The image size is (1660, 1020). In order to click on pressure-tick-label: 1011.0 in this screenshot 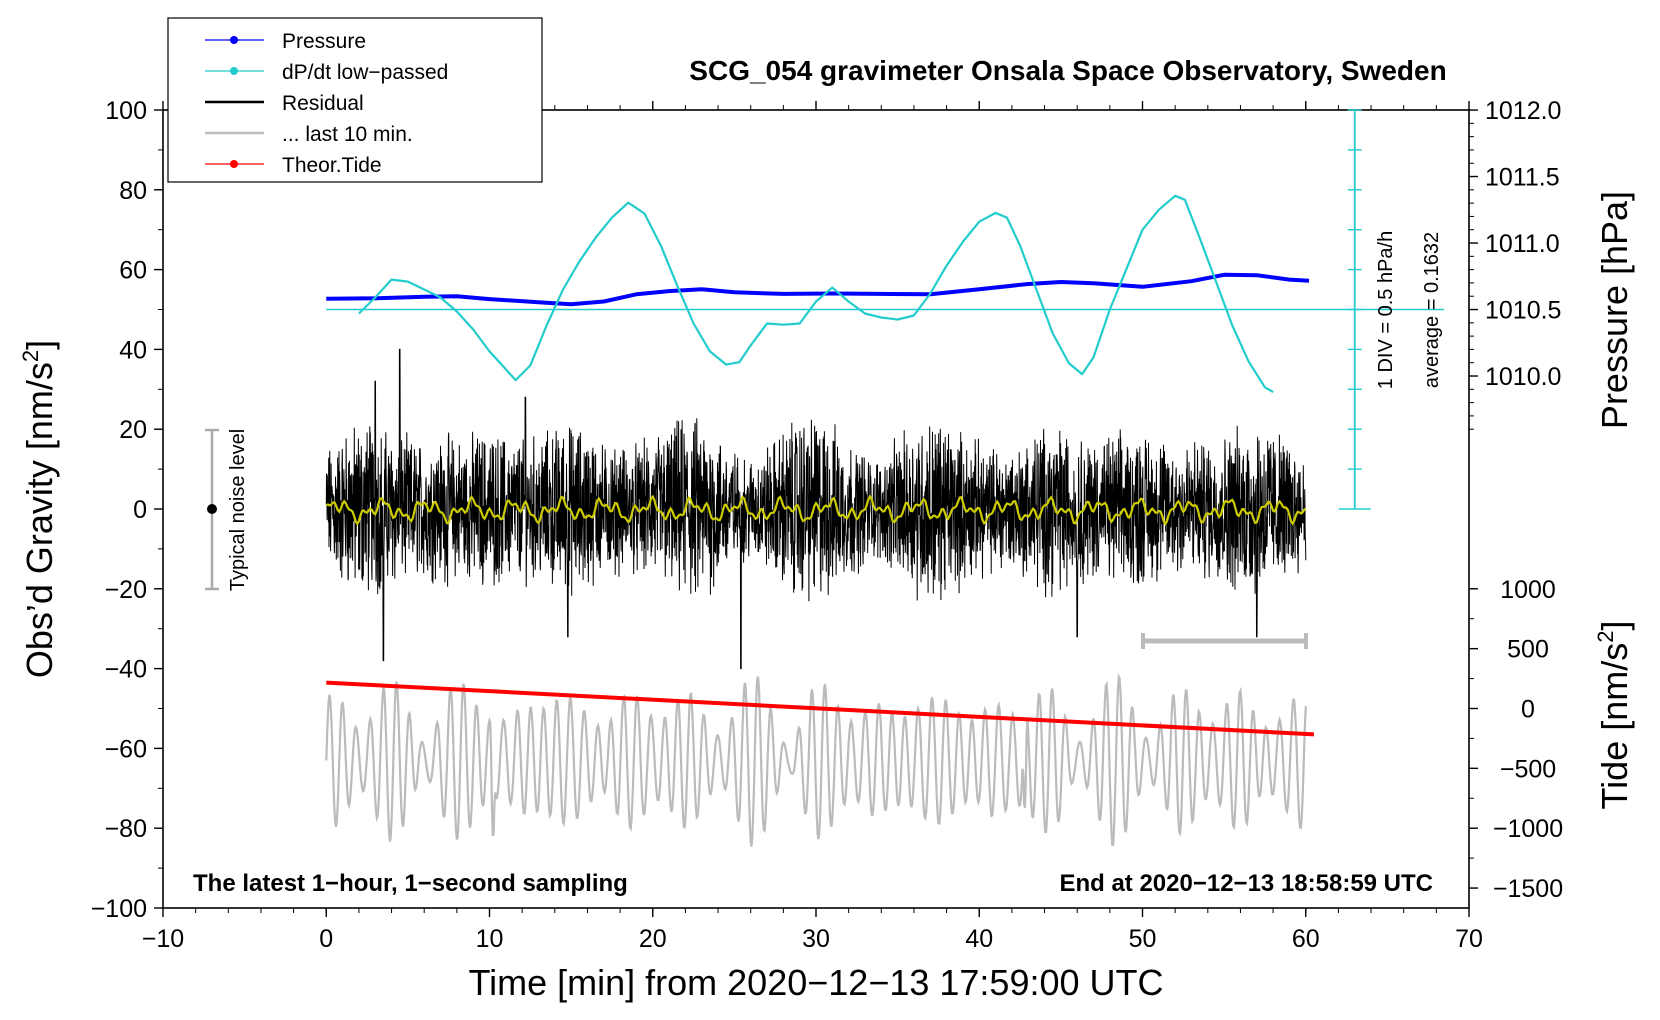, I will do `click(1522, 244)`.